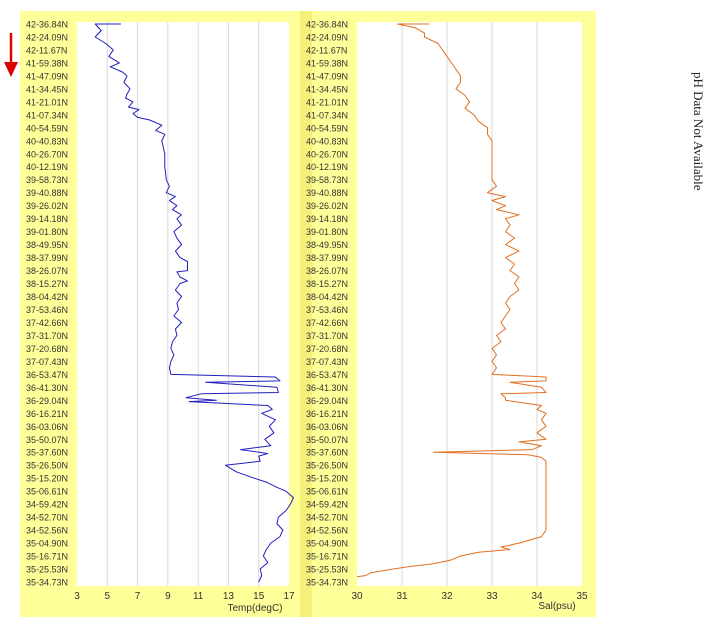  Describe the element at coordinates (47, 388) in the screenshot. I see `temp-y-tick-label: 36-41.30N` at that location.